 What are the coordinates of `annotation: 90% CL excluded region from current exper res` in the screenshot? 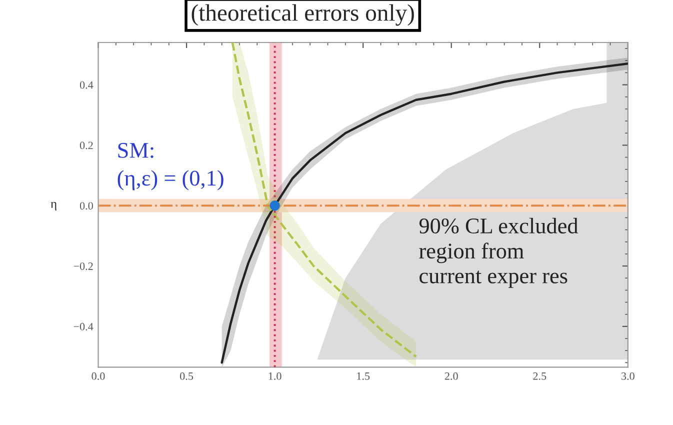 It's located at (498, 253).